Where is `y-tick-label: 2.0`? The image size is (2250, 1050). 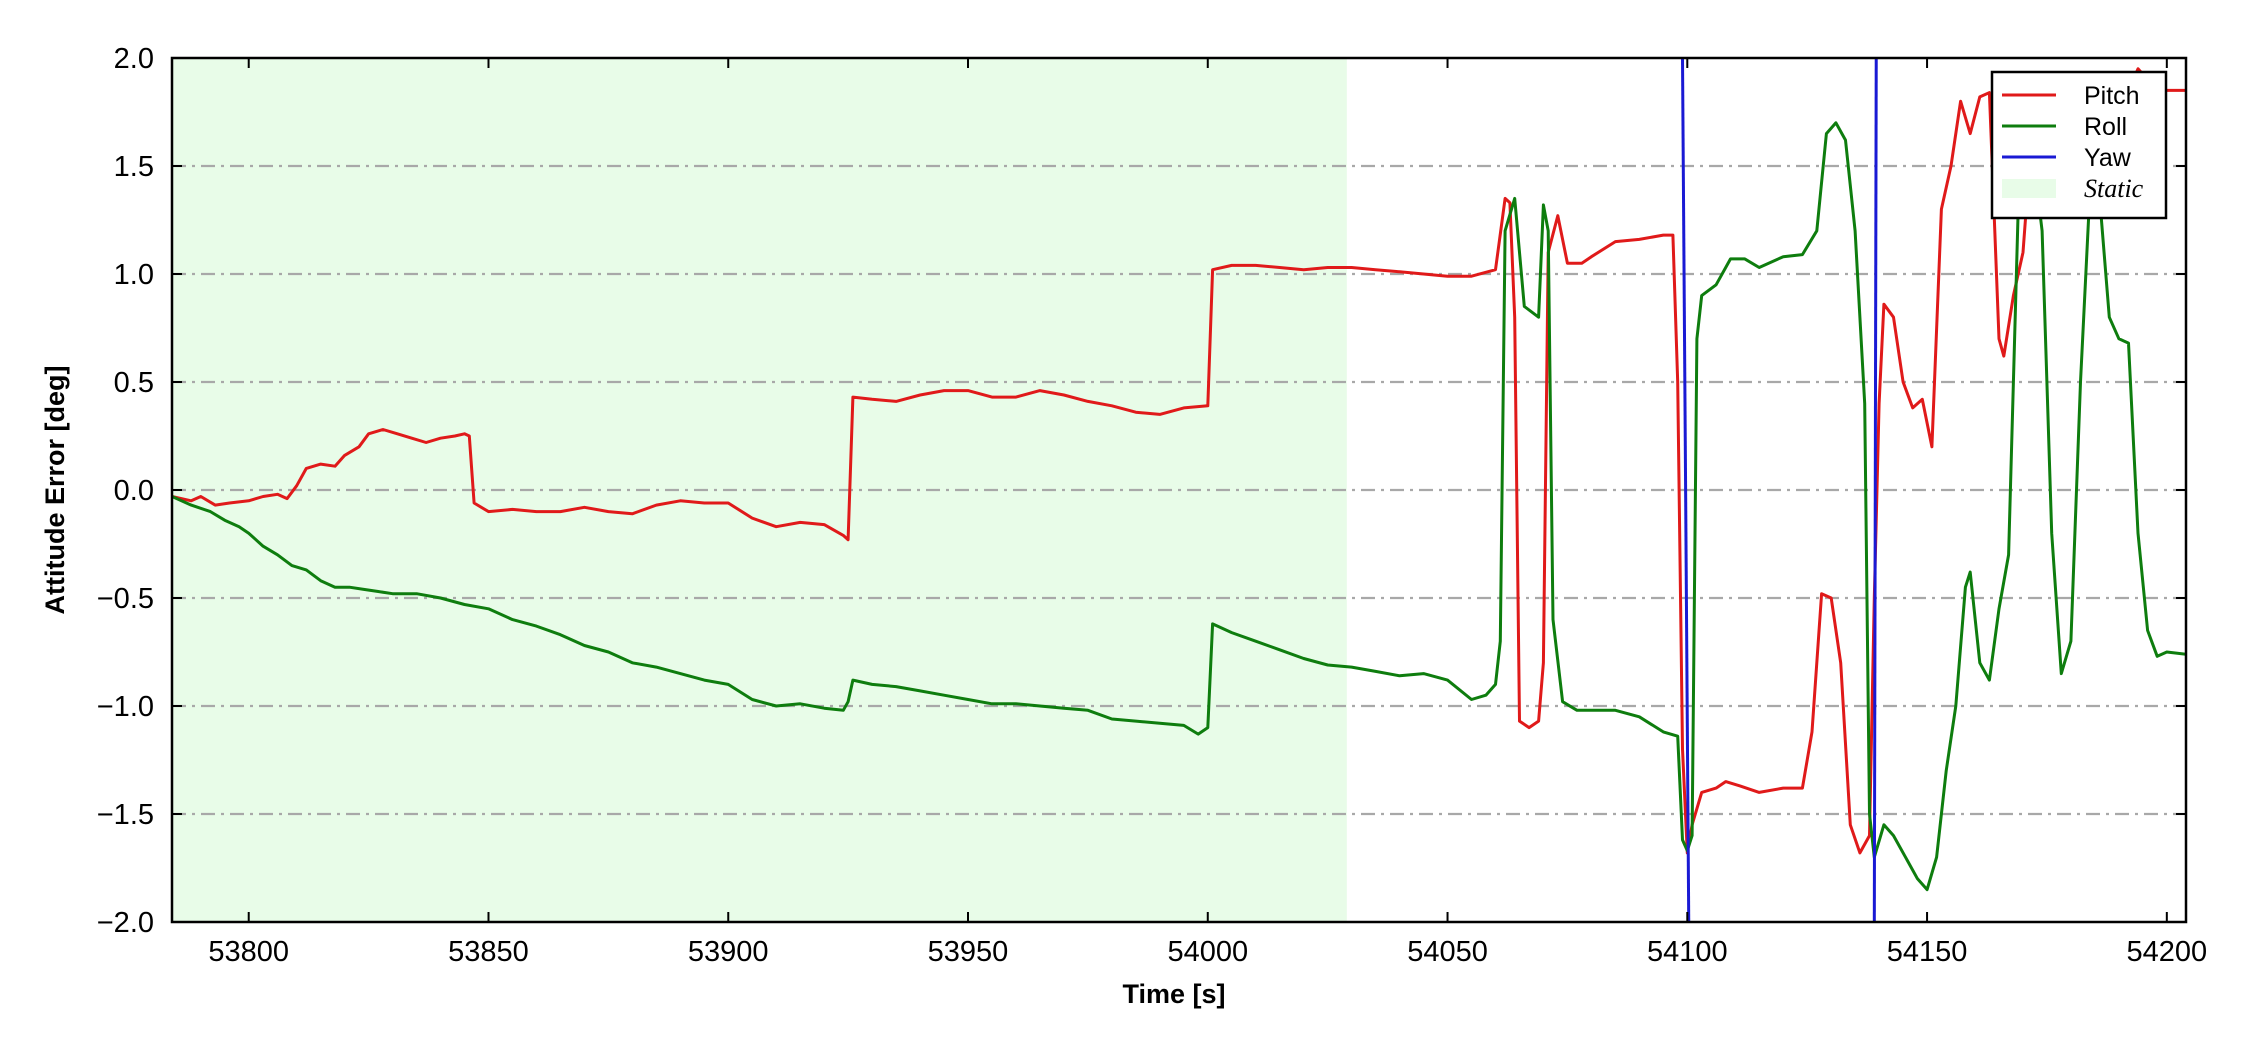
y-tick-label: 2.0 is located at coordinates (134, 59).